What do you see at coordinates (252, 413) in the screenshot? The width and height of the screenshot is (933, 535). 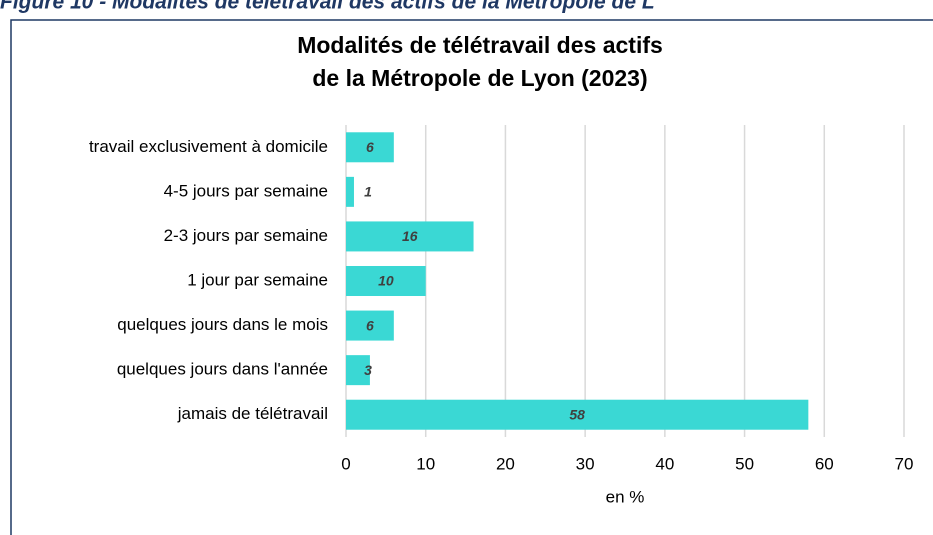 I see `y-tick-label: jamais de télétravail` at bounding box center [252, 413].